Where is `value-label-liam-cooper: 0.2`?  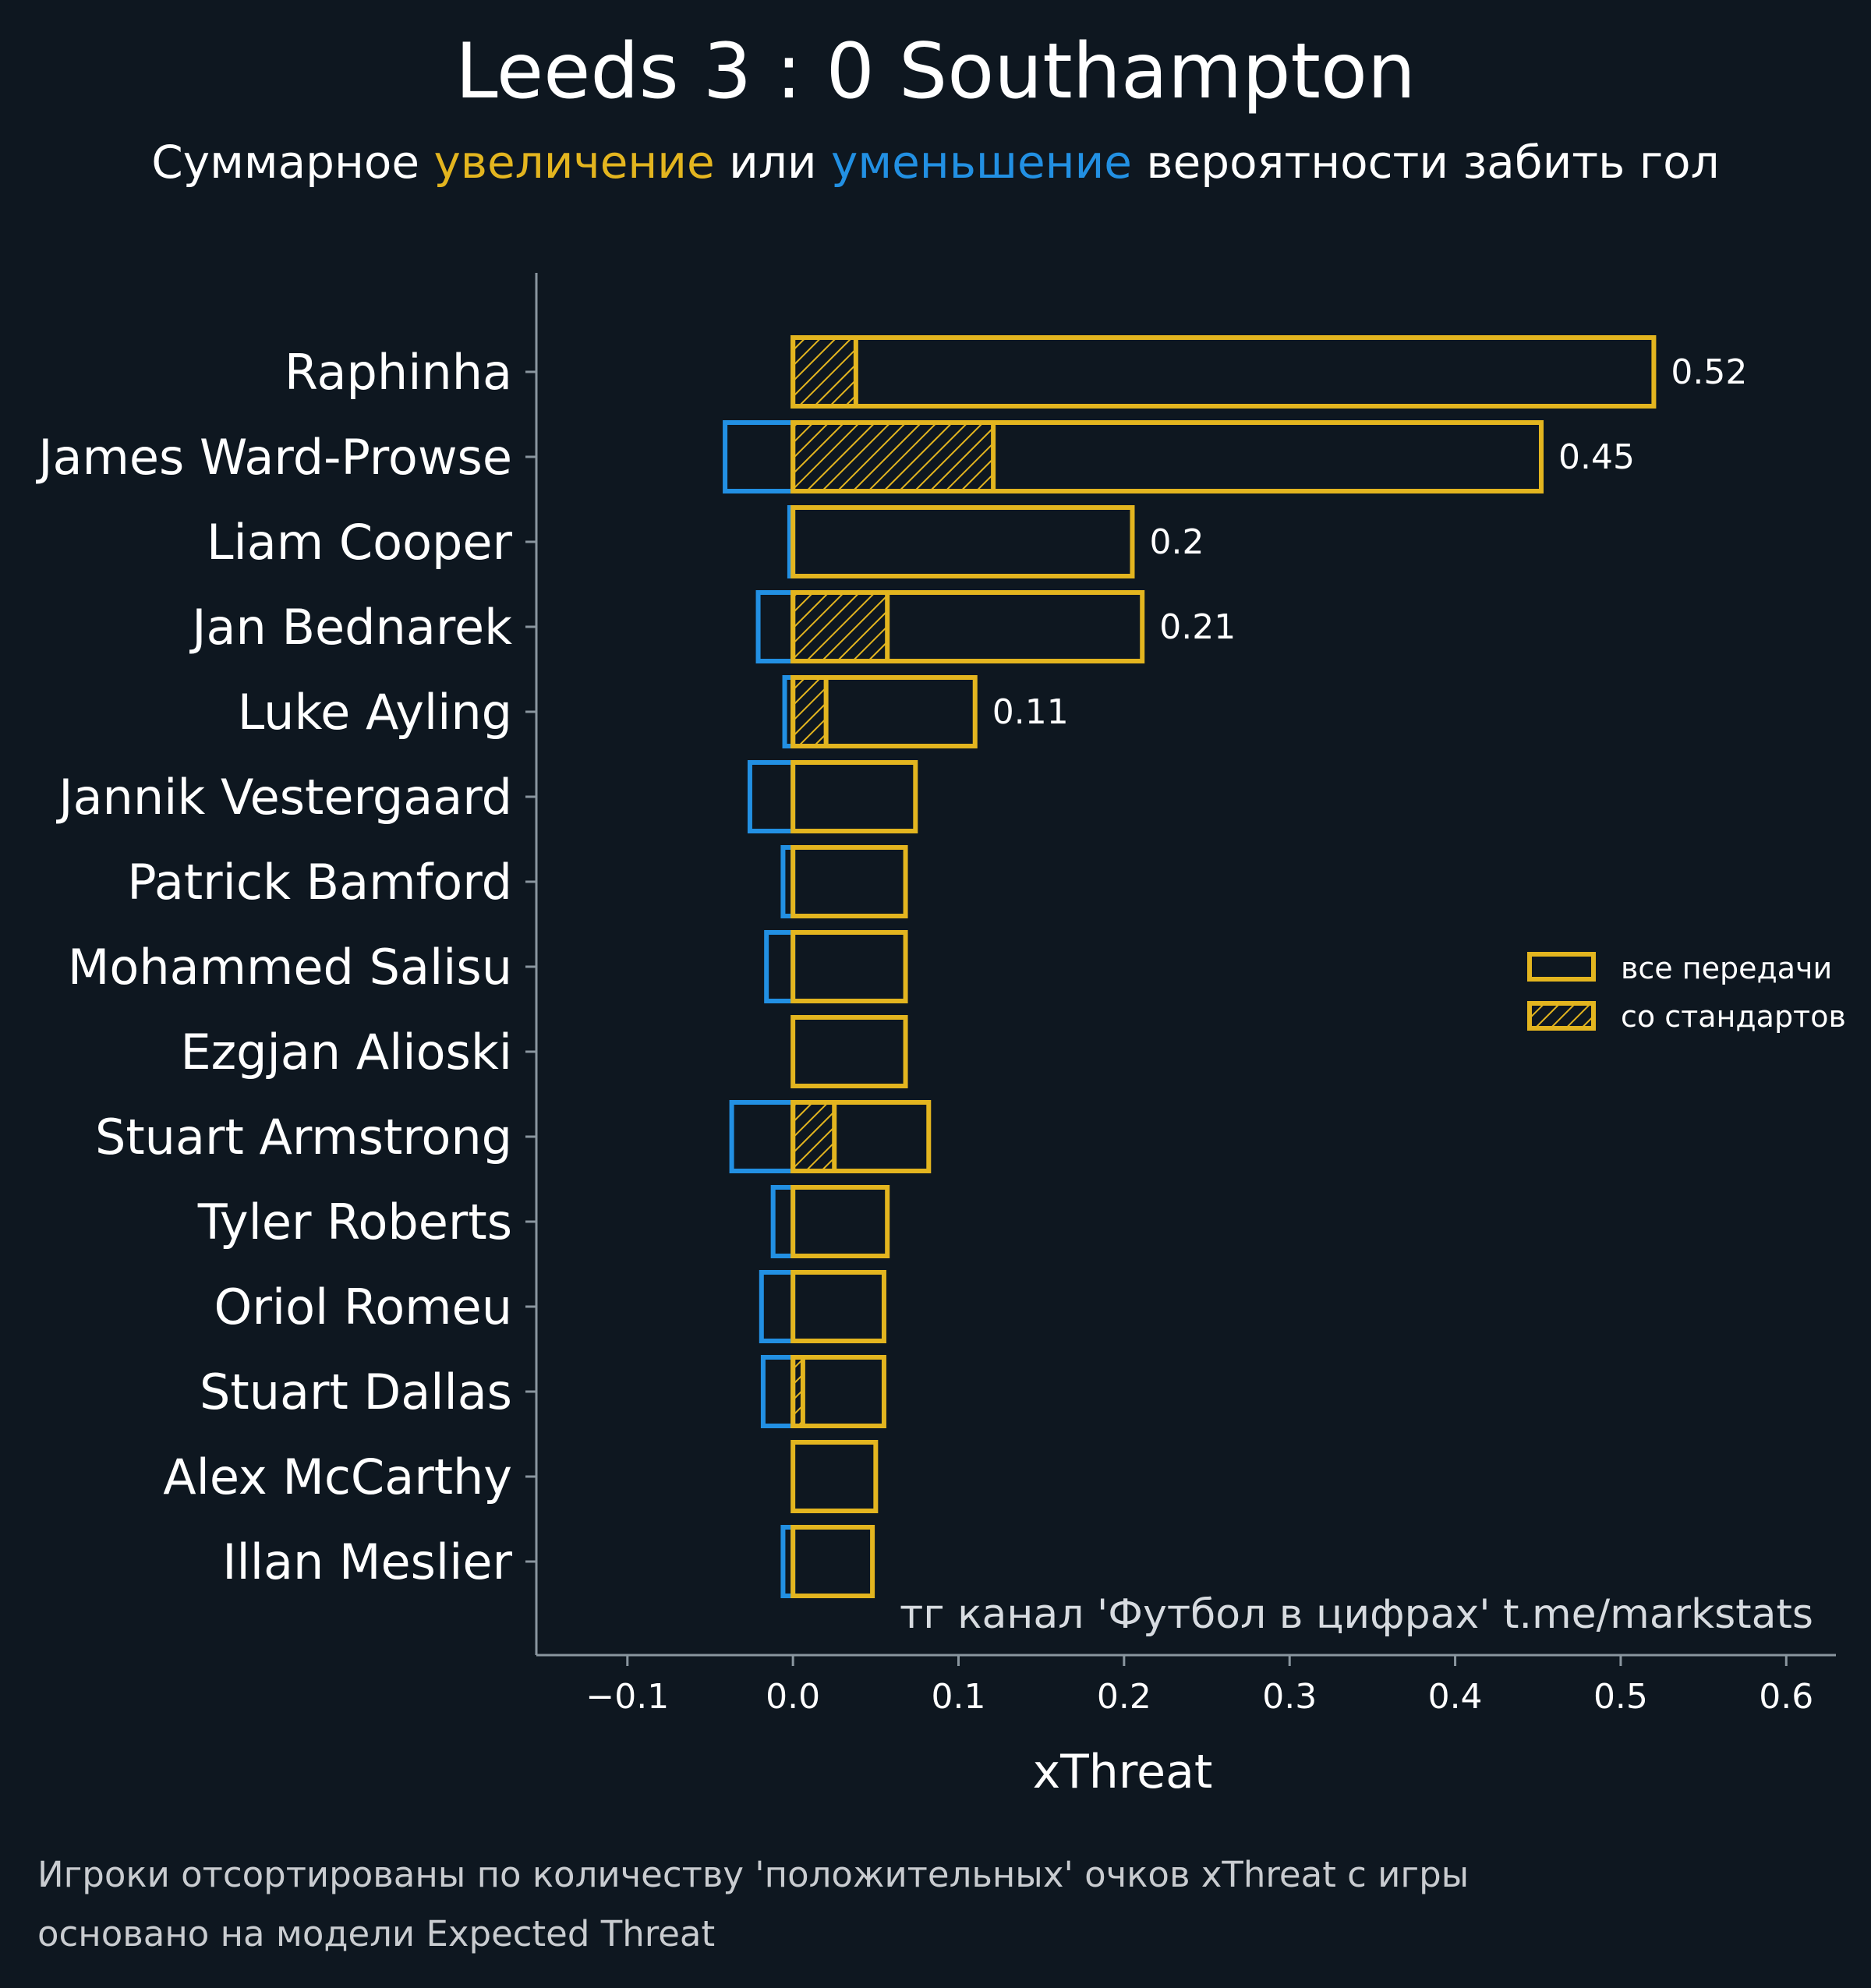
value-label-liam-cooper: 0.2 is located at coordinates (1176, 542).